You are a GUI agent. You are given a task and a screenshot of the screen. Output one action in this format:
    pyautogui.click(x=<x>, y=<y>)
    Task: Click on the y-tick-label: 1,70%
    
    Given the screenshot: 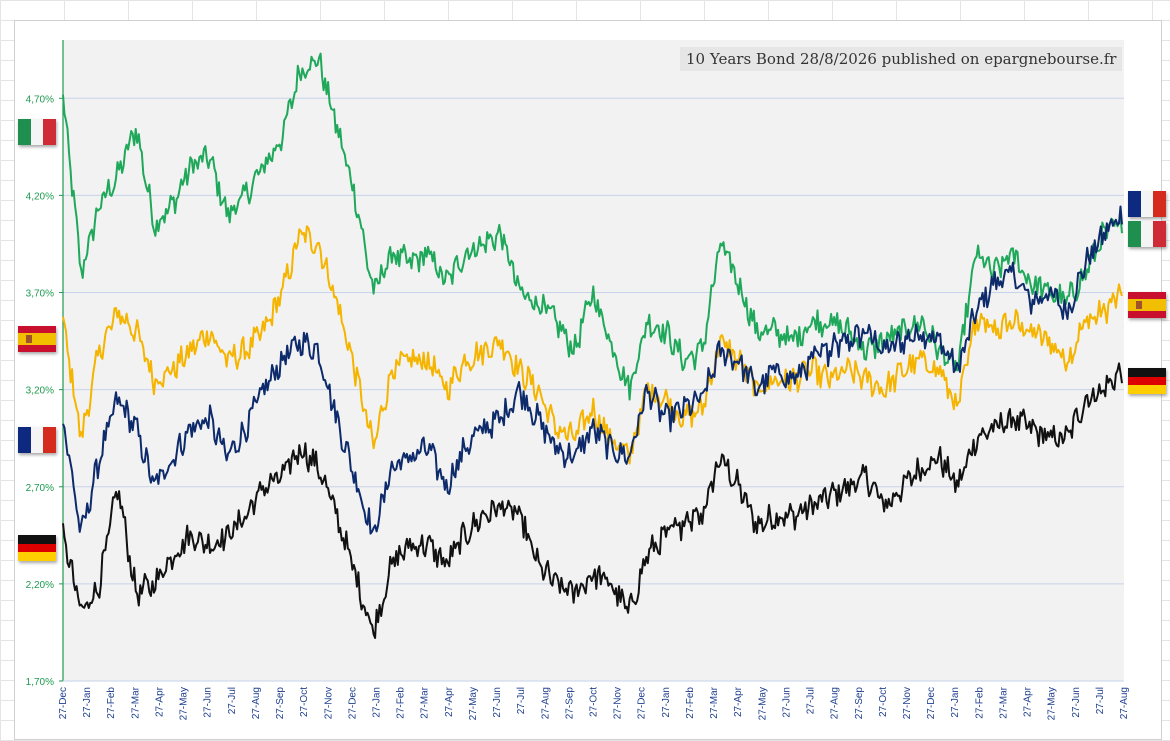 What is the action you would take?
    pyautogui.click(x=40, y=682)
    